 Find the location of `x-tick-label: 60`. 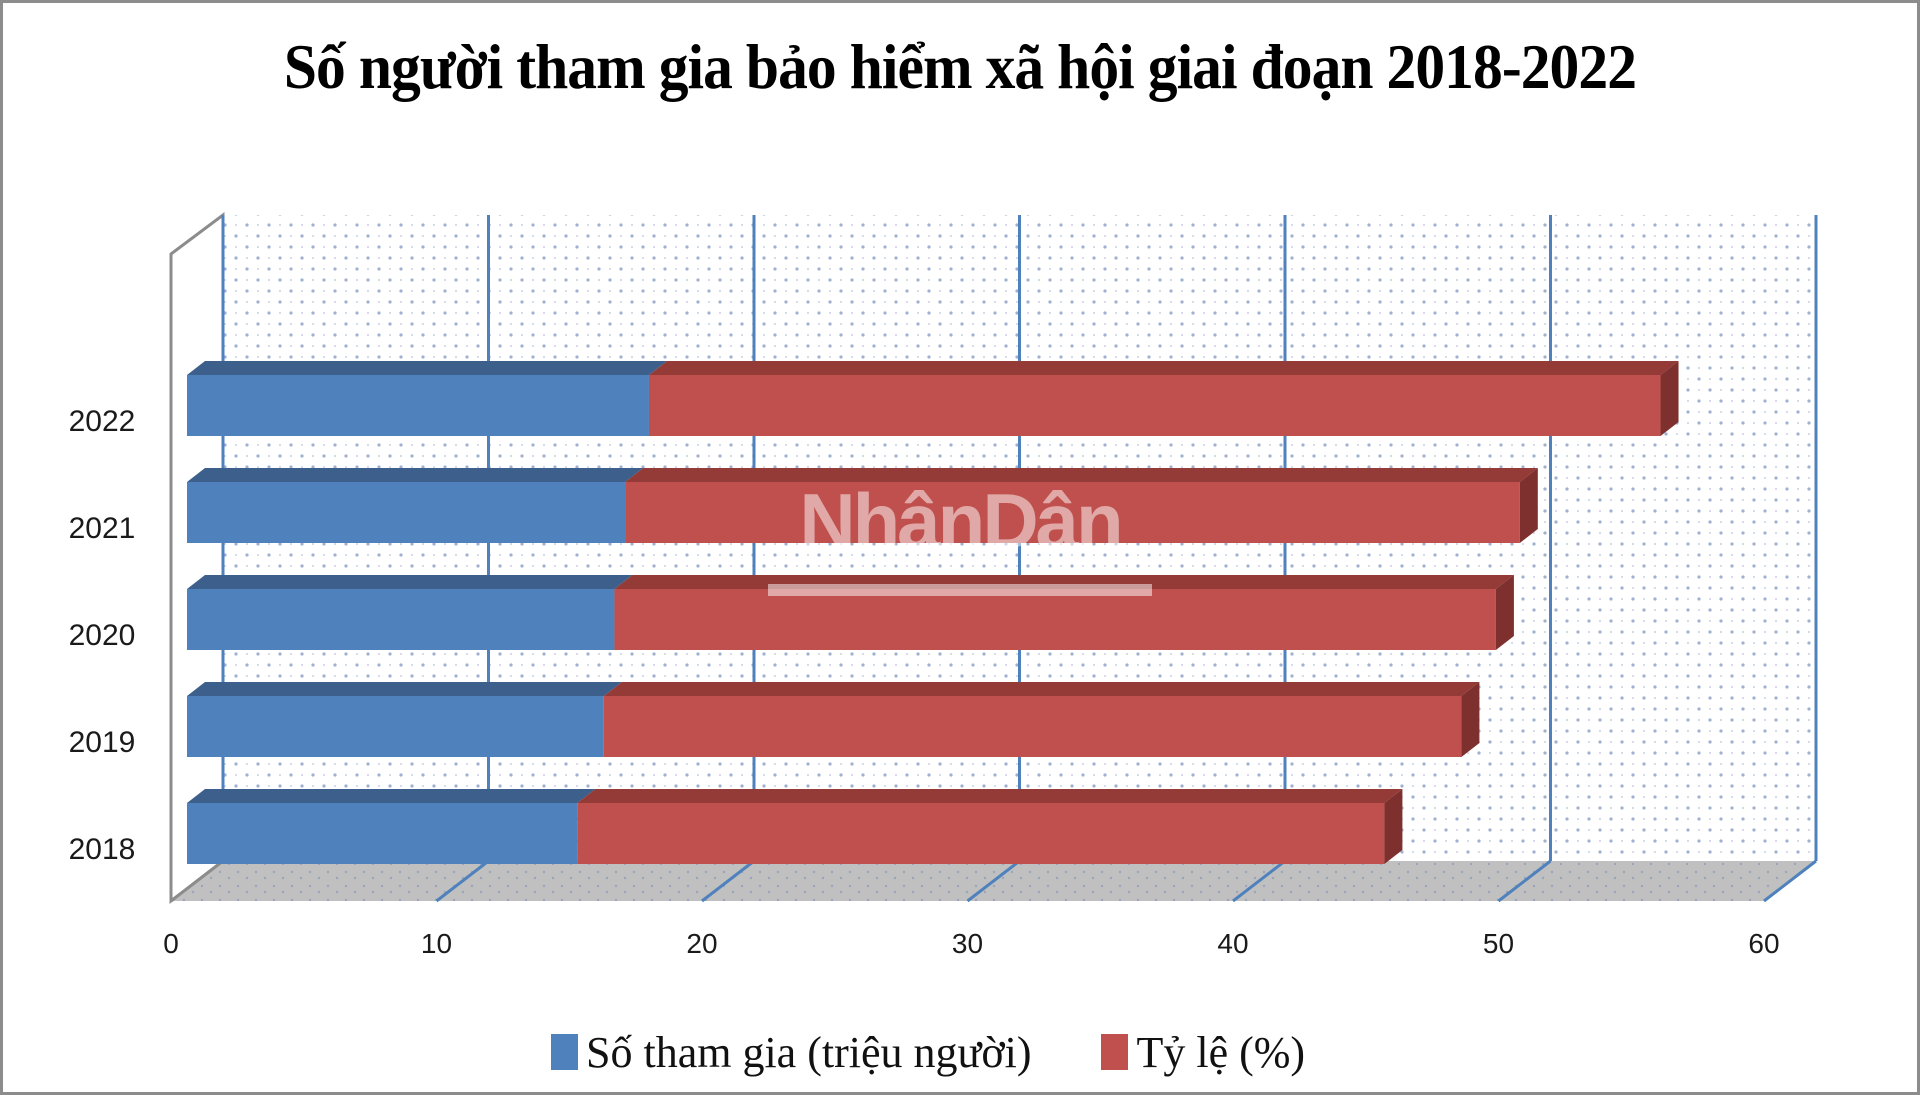

x-tick-label: 60 is located at coordinates (1764, 943).